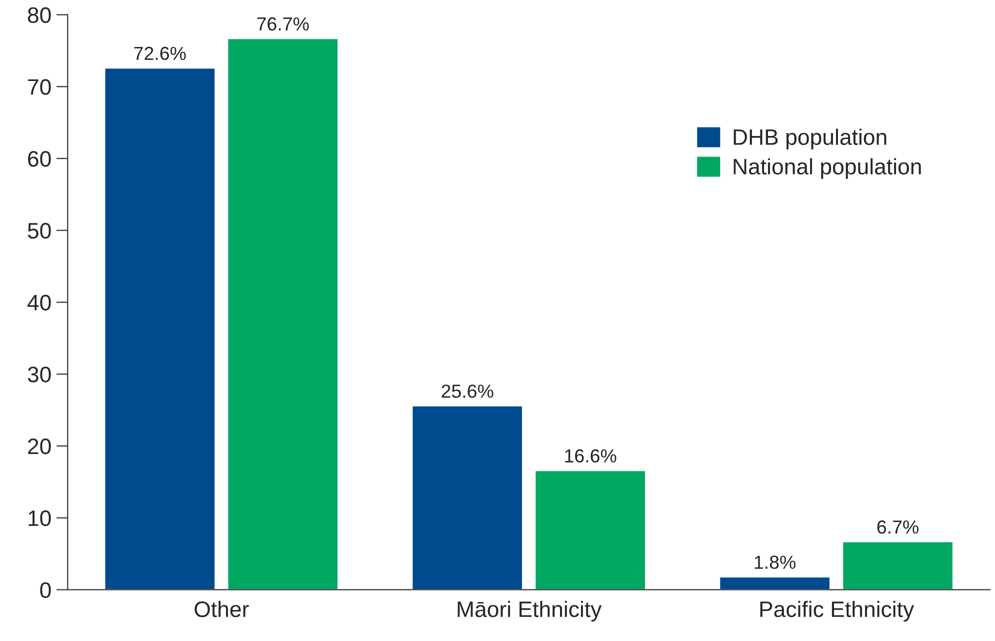 Image resolution: width=995 pixels, height=641 pixels. What do you see at coordinates (810, 139) in the screenshot?
I see `legend-label: DHB population` at bounding box center [810, 139].